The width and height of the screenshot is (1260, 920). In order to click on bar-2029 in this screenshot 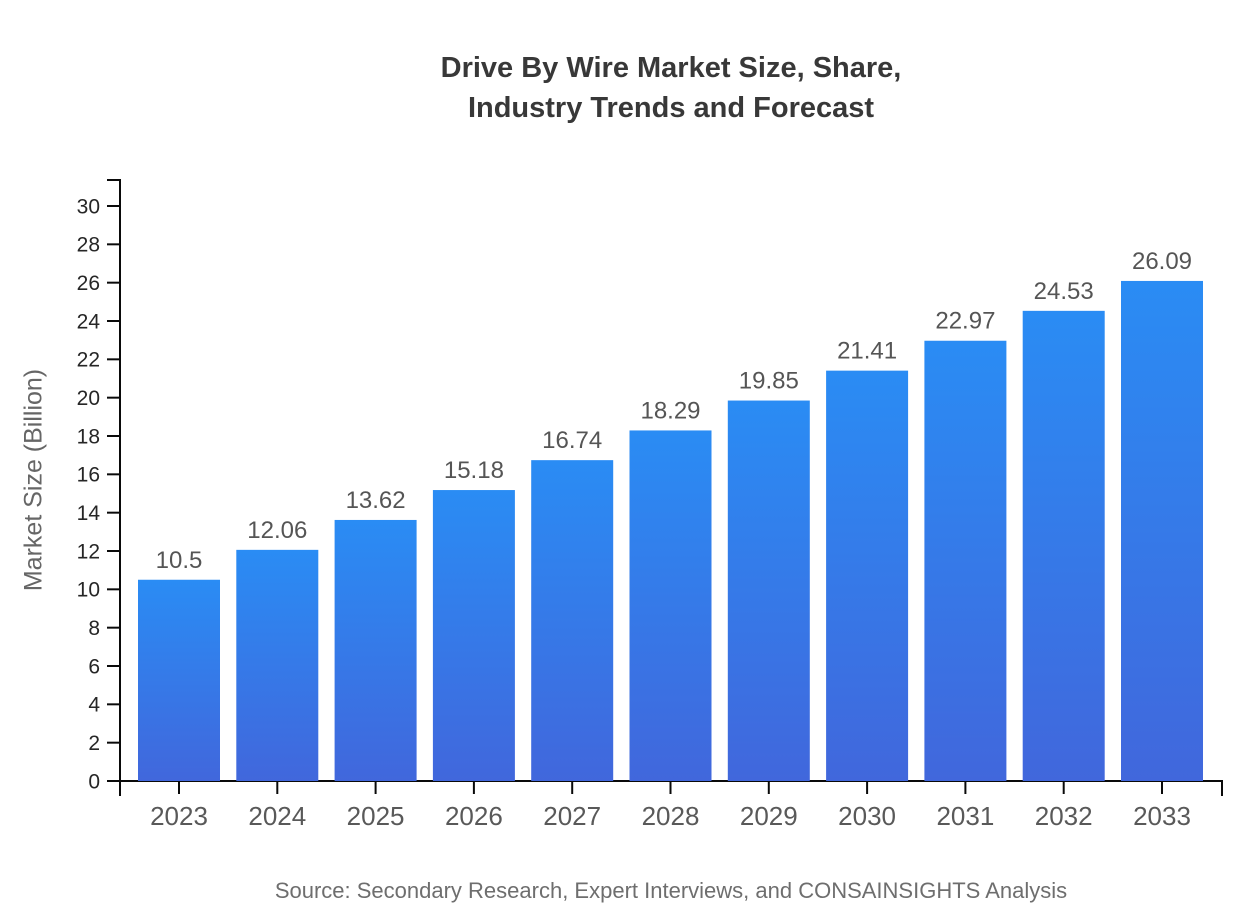, I will do `click(768, 590)`.